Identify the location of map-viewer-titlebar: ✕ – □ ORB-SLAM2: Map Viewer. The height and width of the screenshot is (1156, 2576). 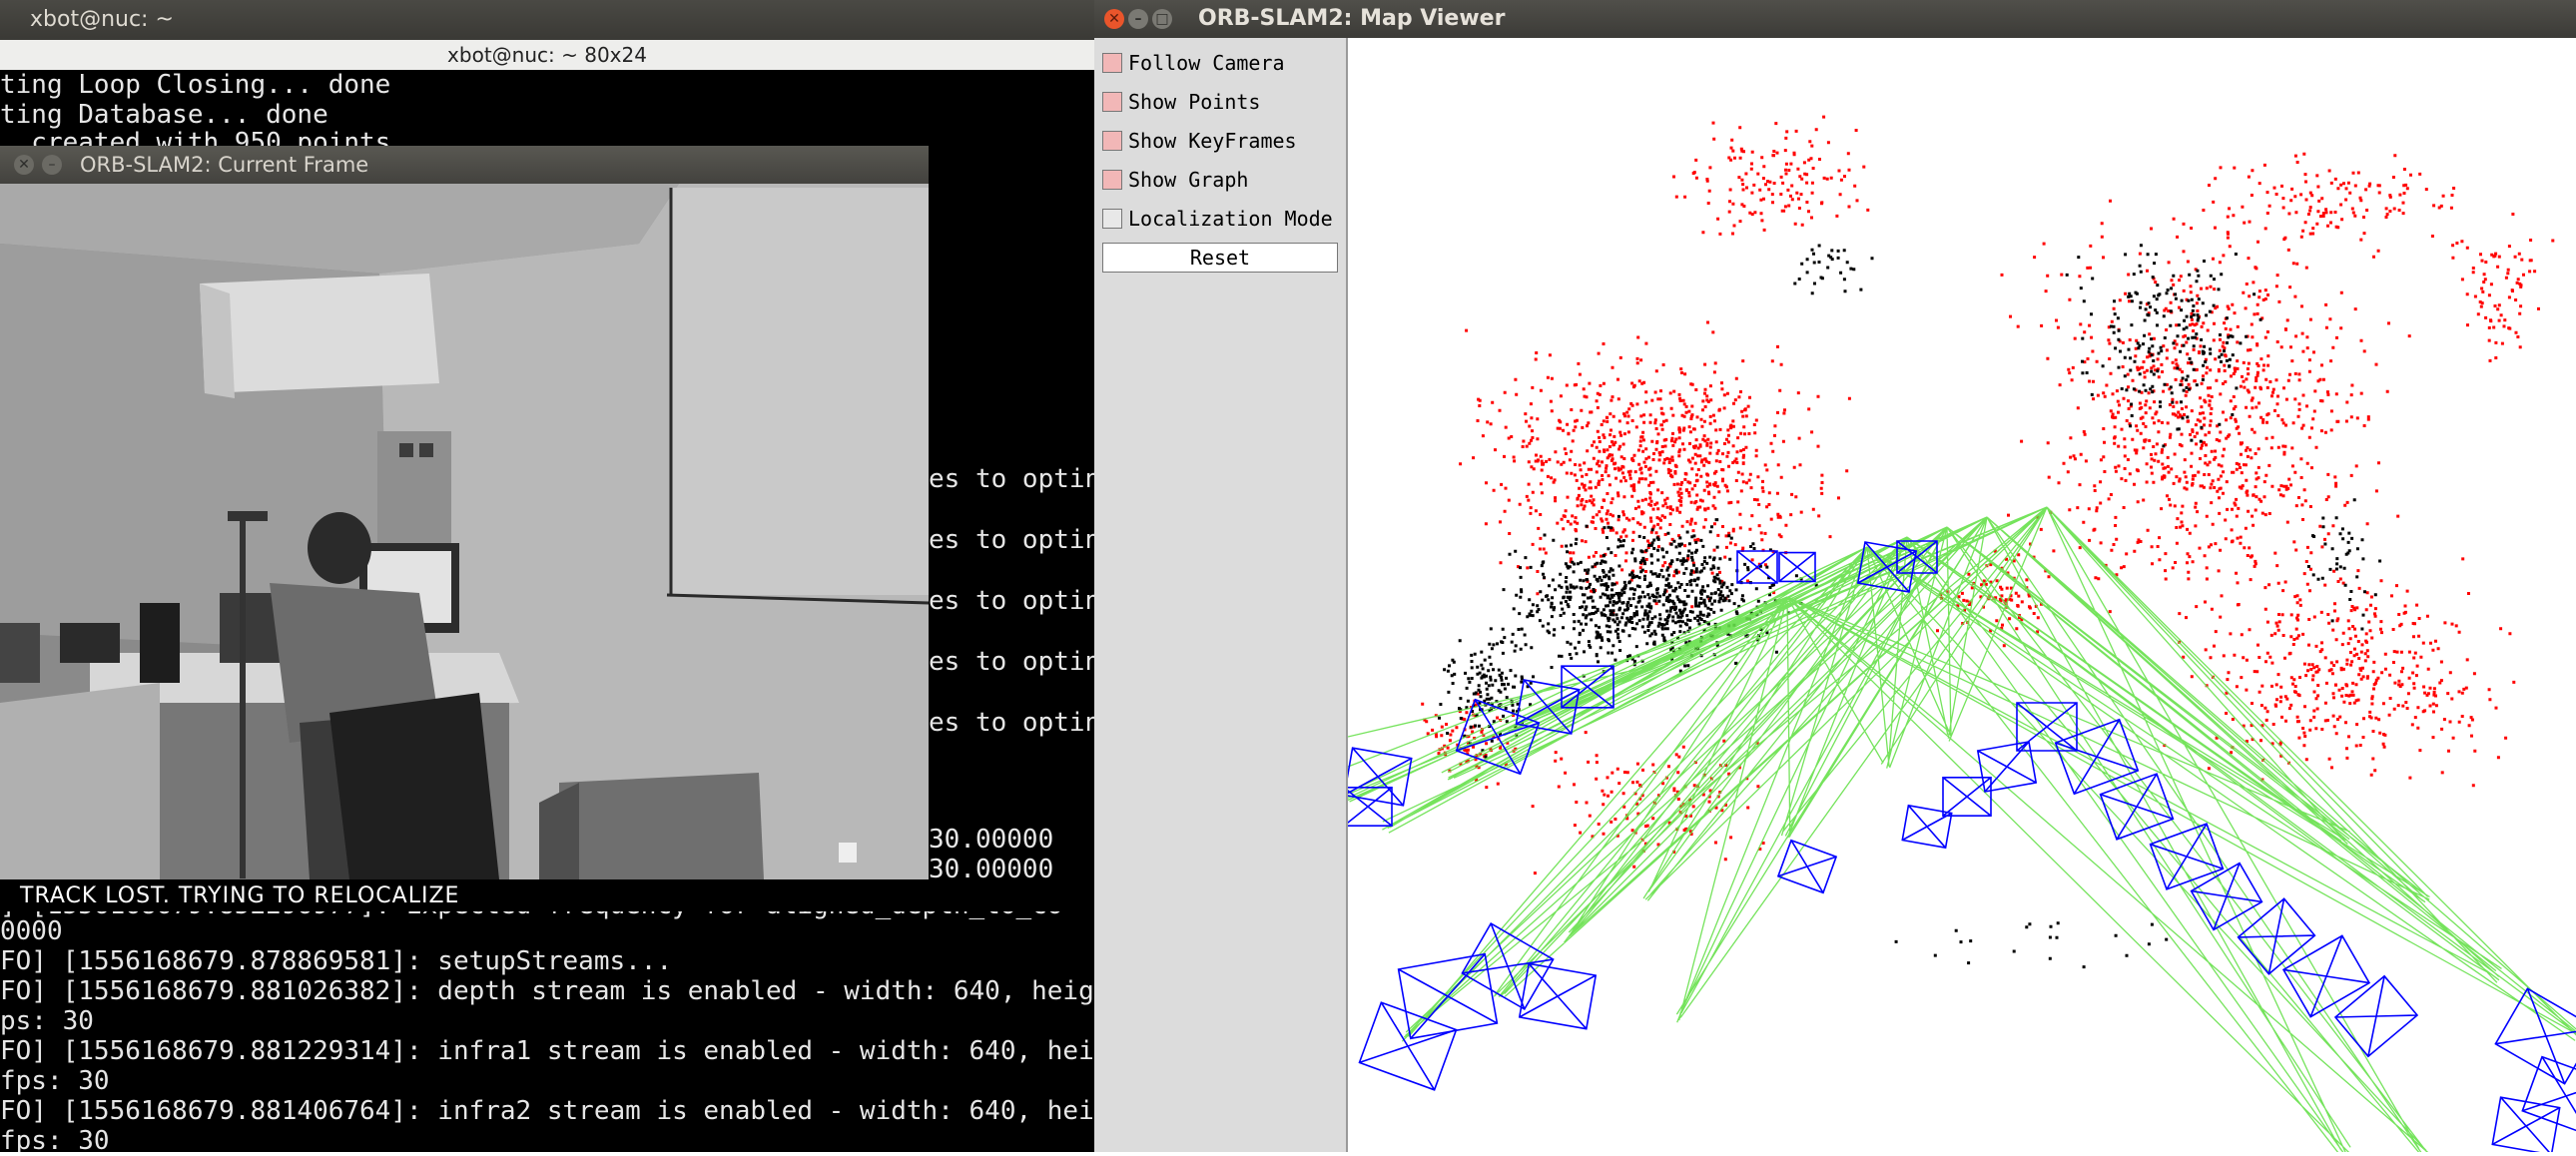
(1835, 19).